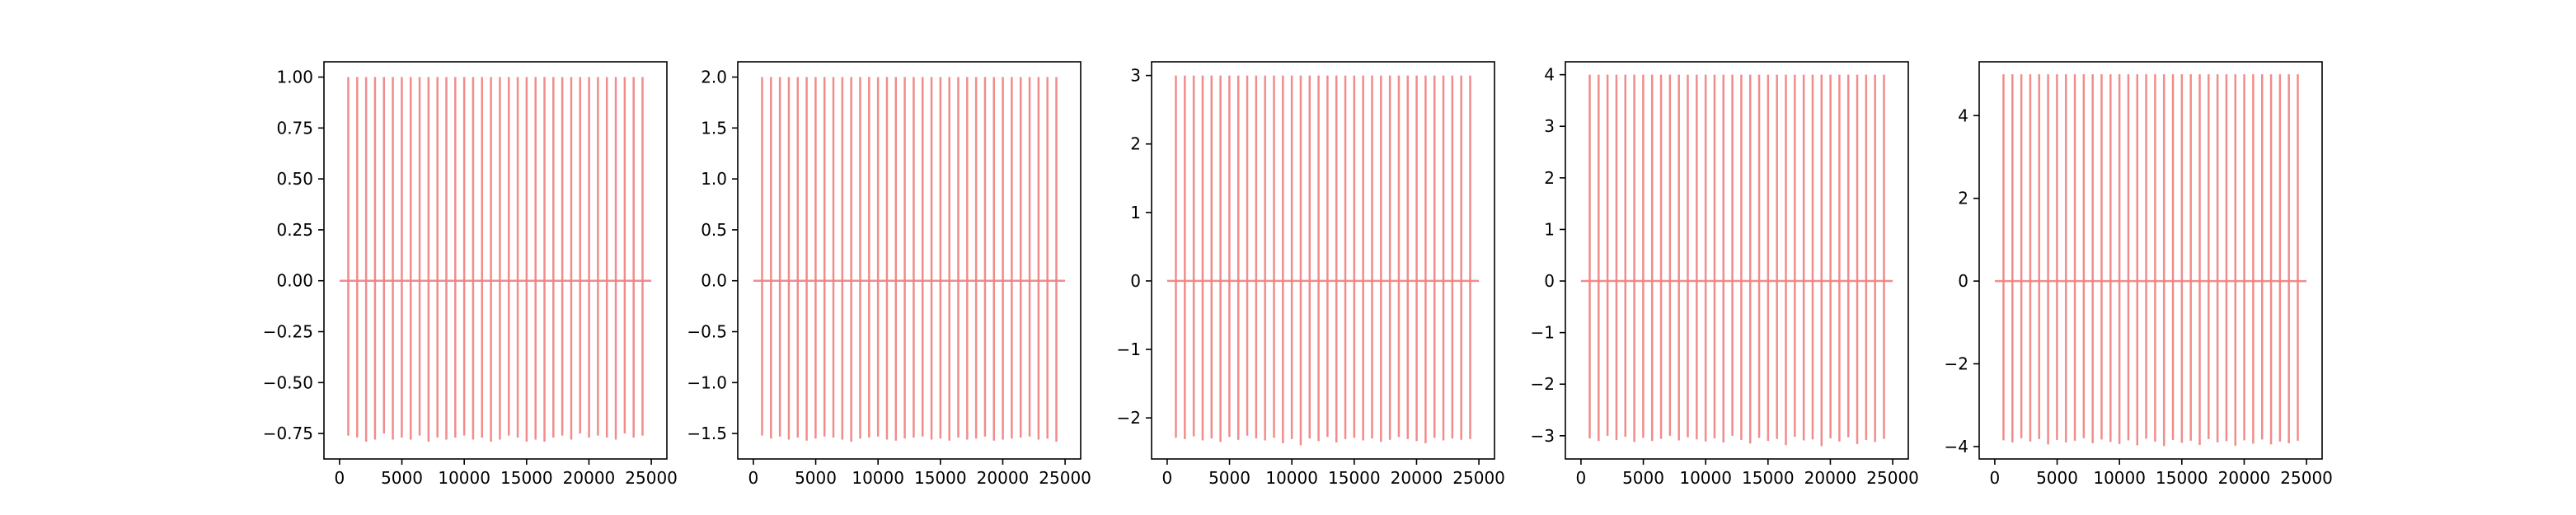 The width and height of the screenshot is (2576, 515). What do you see at coordinates (294, 281) in the screenshot?
I see `y-tick-label: 0.00` at bounding box center [294, 281].